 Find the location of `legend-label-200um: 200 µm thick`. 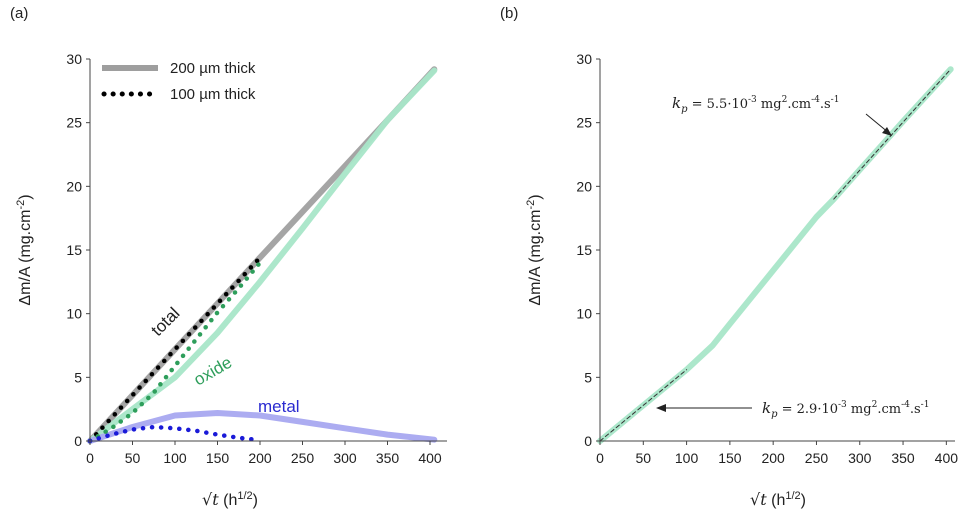

legend-label-200um: 200 µm thick is located at coordinates (213, 68).